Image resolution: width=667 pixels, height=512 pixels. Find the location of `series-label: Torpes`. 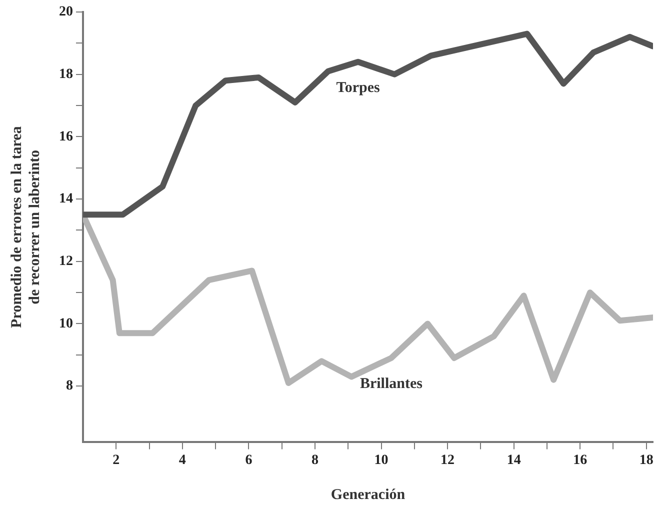

series-label: Torpes is located at coordinates (358, 88).